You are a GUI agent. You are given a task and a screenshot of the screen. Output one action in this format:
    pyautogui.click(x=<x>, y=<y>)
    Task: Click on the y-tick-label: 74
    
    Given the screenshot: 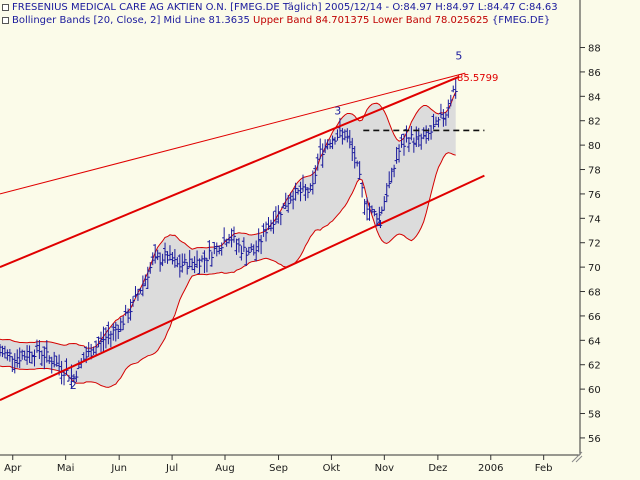 What is the action you would take?
    pyautogui.click(x=594, y=219)
    